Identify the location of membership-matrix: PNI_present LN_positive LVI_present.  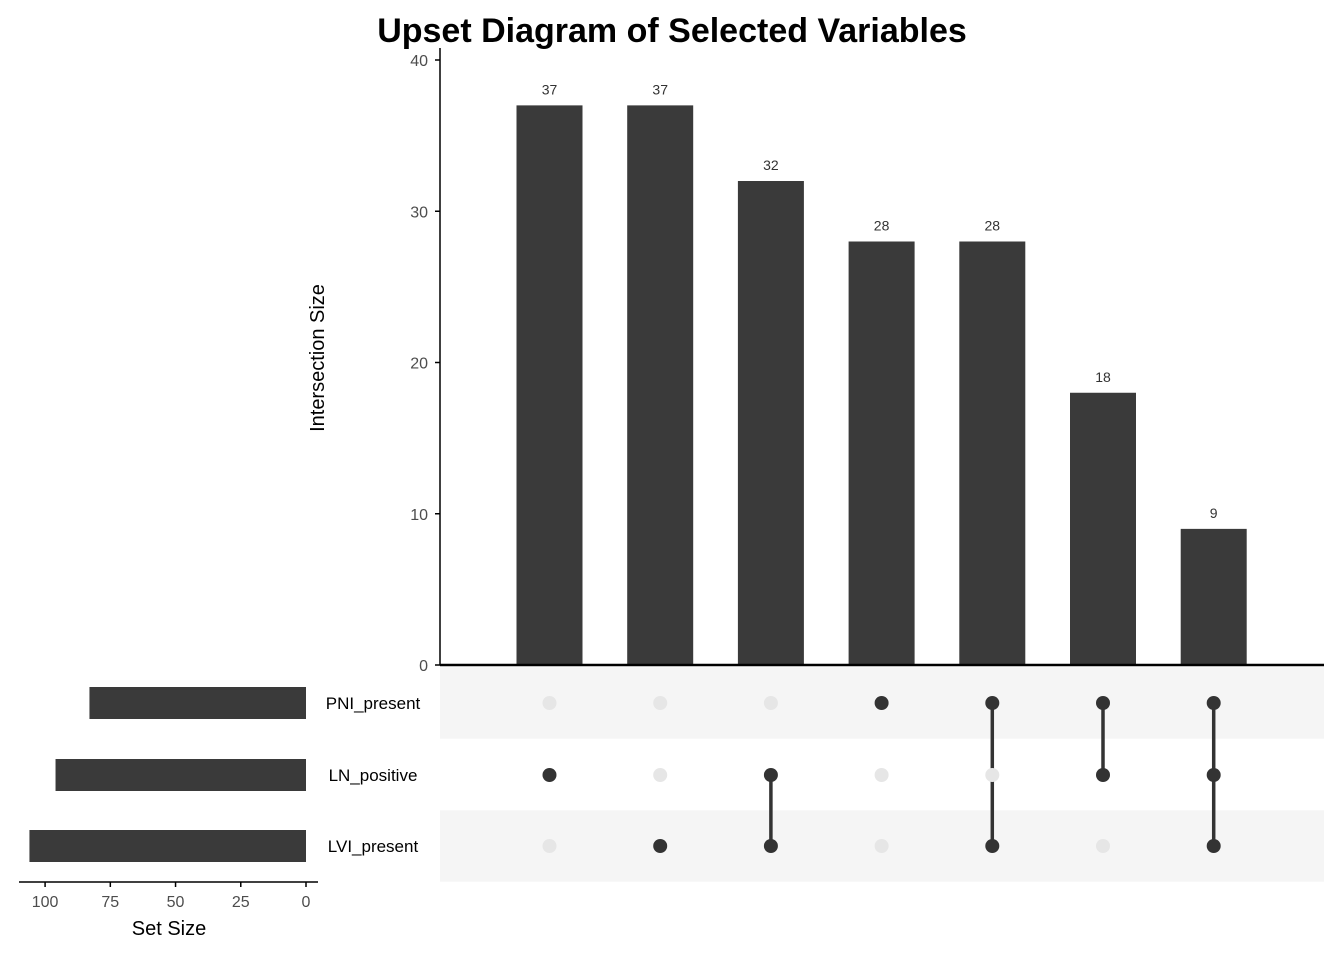
(773, 775).